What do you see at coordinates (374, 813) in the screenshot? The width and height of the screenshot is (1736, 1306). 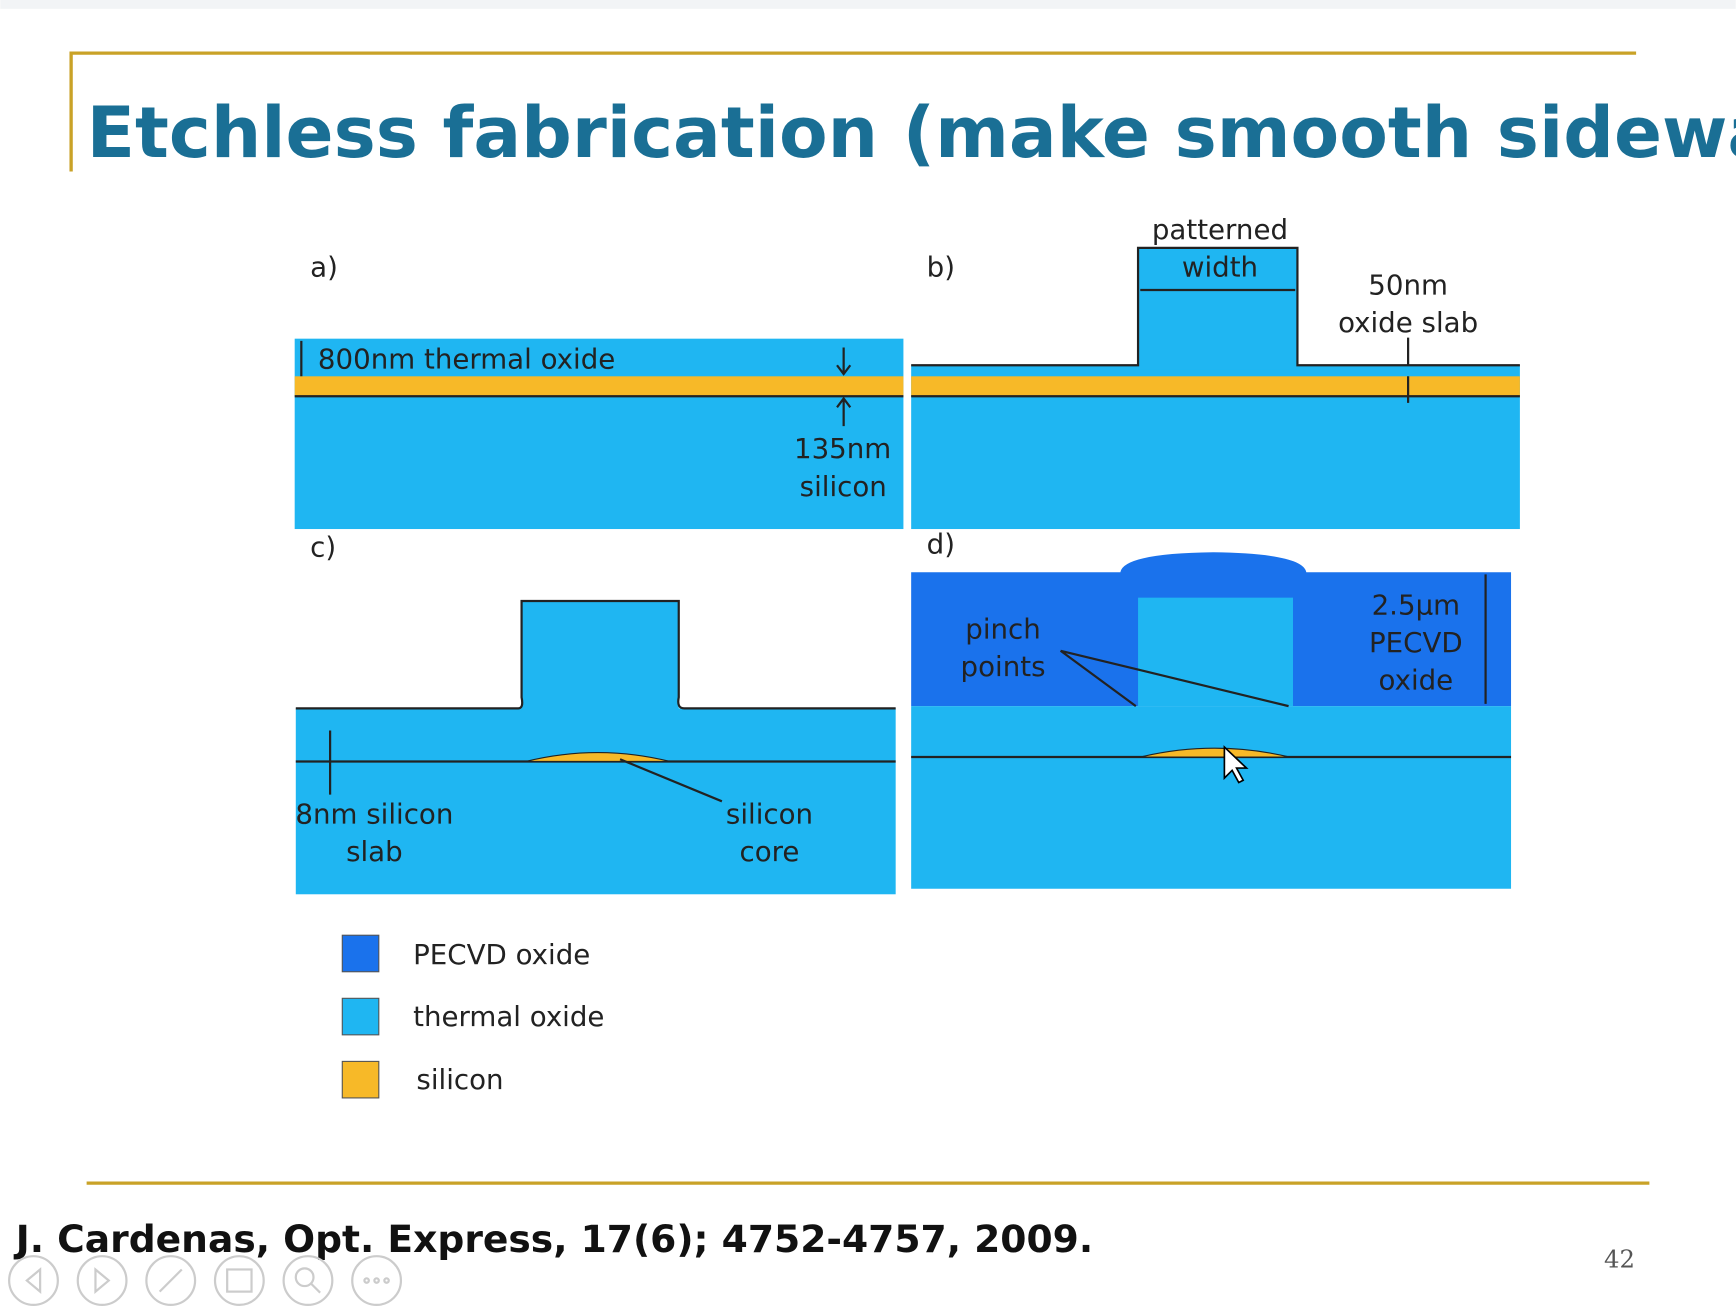 I see `annotation: 8nm silicon` at bounding box center [374, 813].